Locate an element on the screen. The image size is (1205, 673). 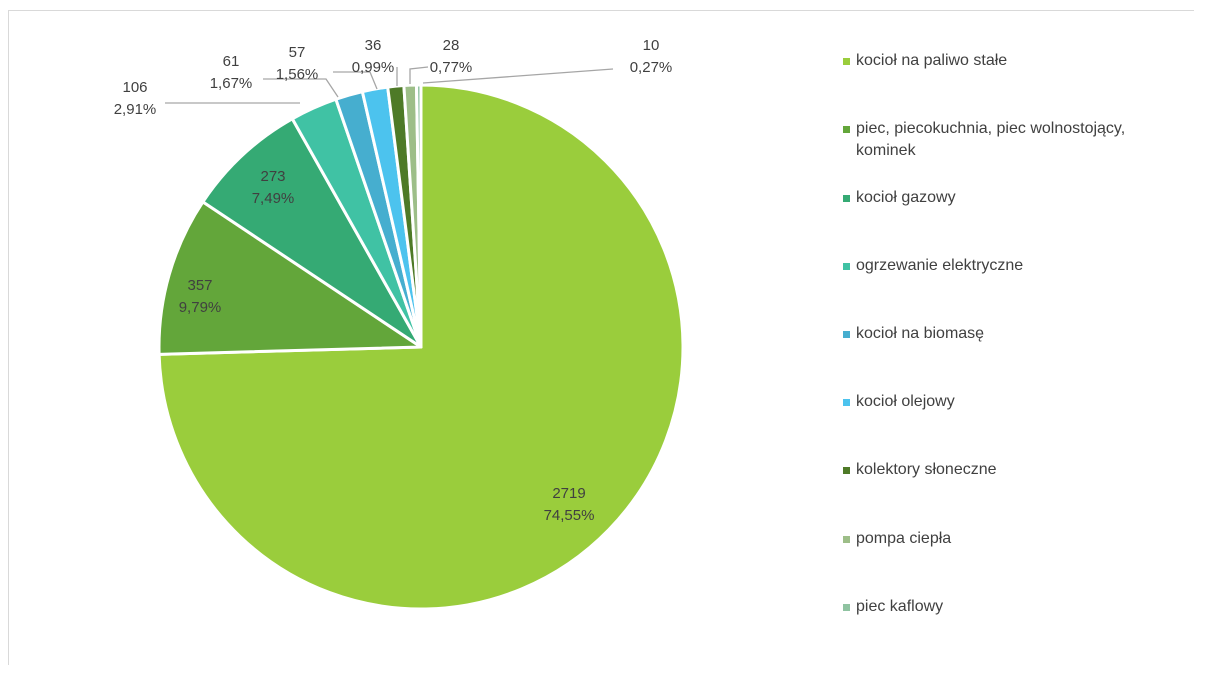
legend-label-1: kocioł na paliwo stałe is located at coordinates (932, 60).